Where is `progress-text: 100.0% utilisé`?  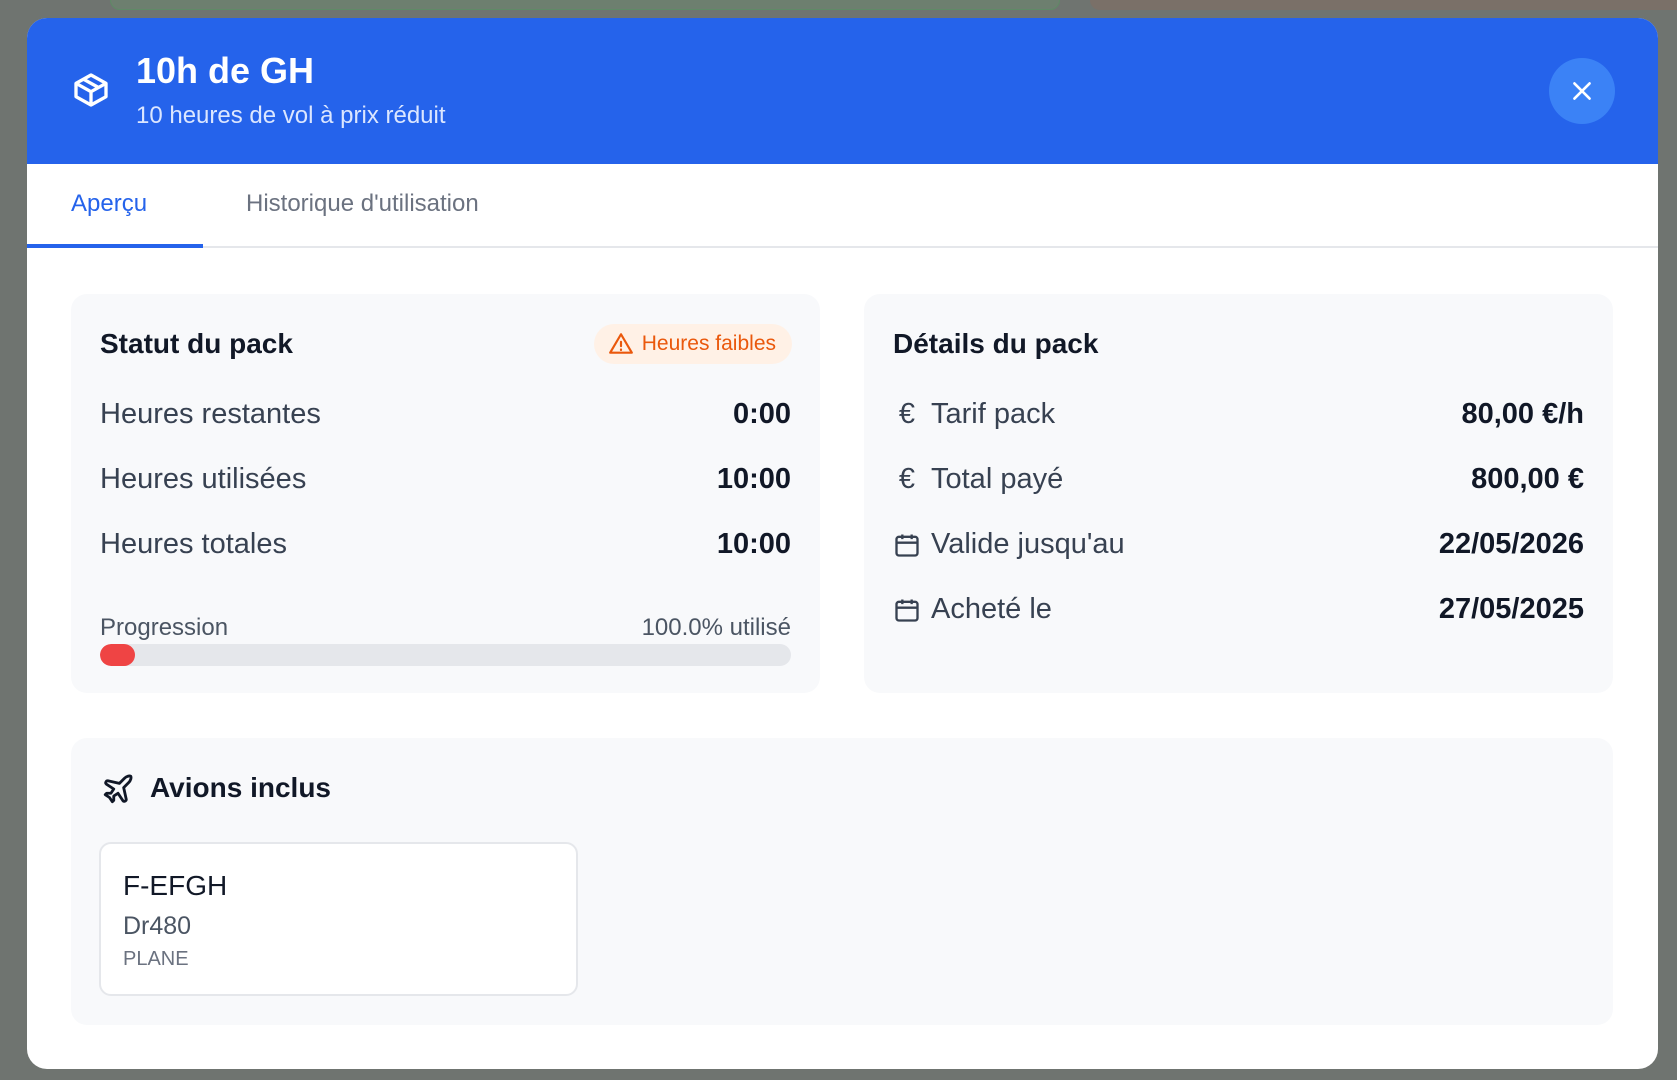
progress-text: 100.0% utilisé is located at coordinates (716, 627).